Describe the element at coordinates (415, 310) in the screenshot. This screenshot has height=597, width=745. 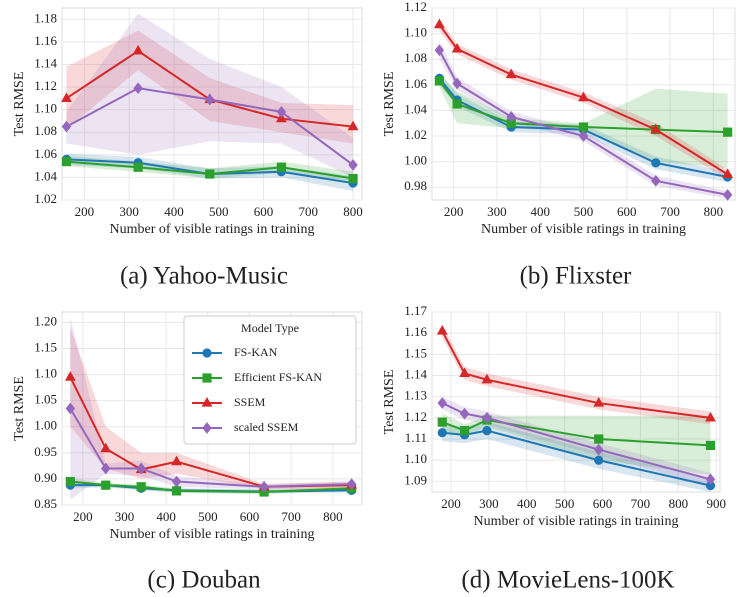
I see `y-tick-label: 1.17` at that location.